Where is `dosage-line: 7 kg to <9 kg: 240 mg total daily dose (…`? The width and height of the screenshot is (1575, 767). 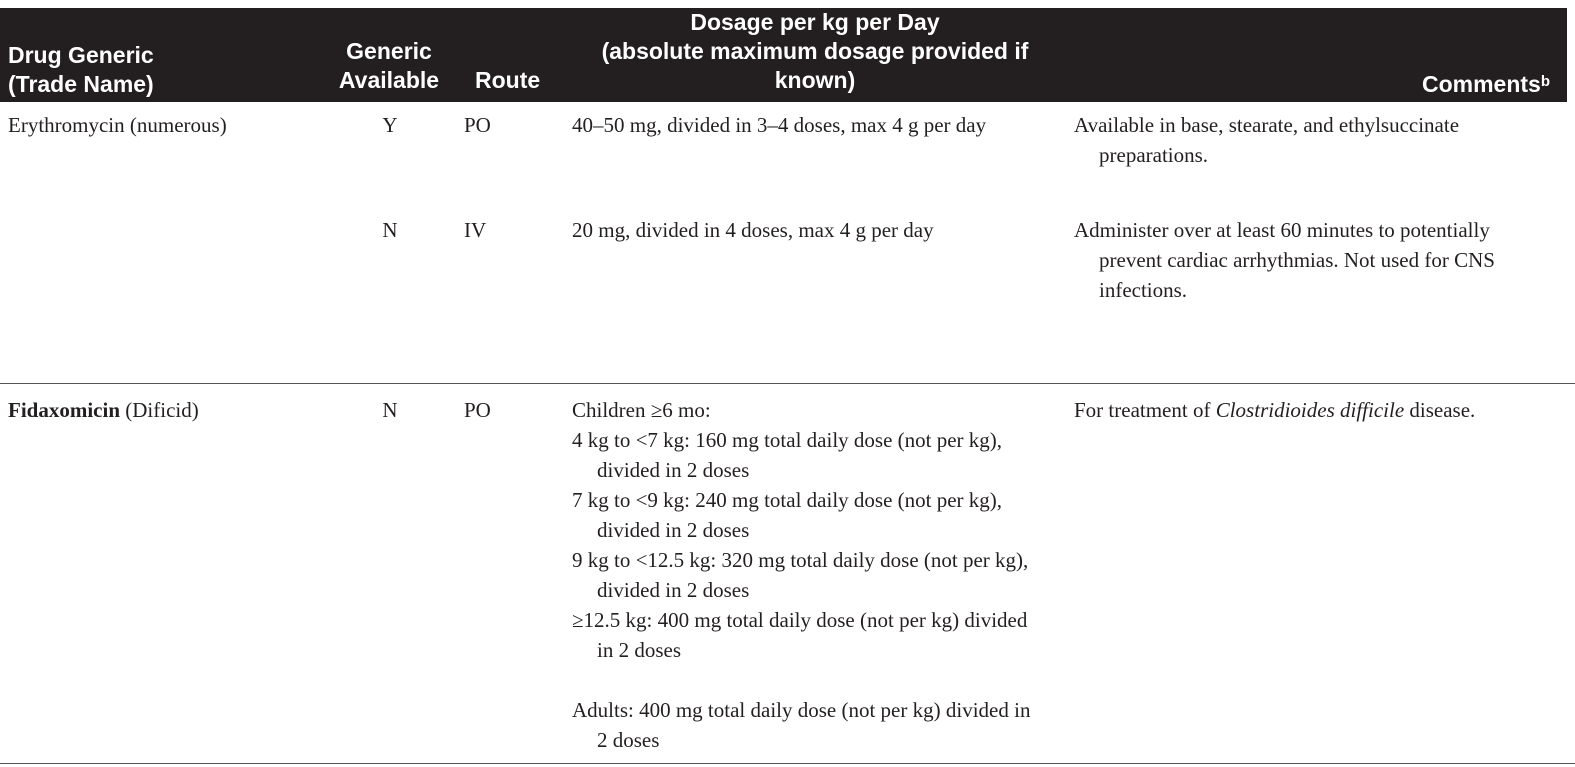
dosage-line: 7 kg to <9 kg: 240 mg total daily dose (… is located at coordinates (787, 515).